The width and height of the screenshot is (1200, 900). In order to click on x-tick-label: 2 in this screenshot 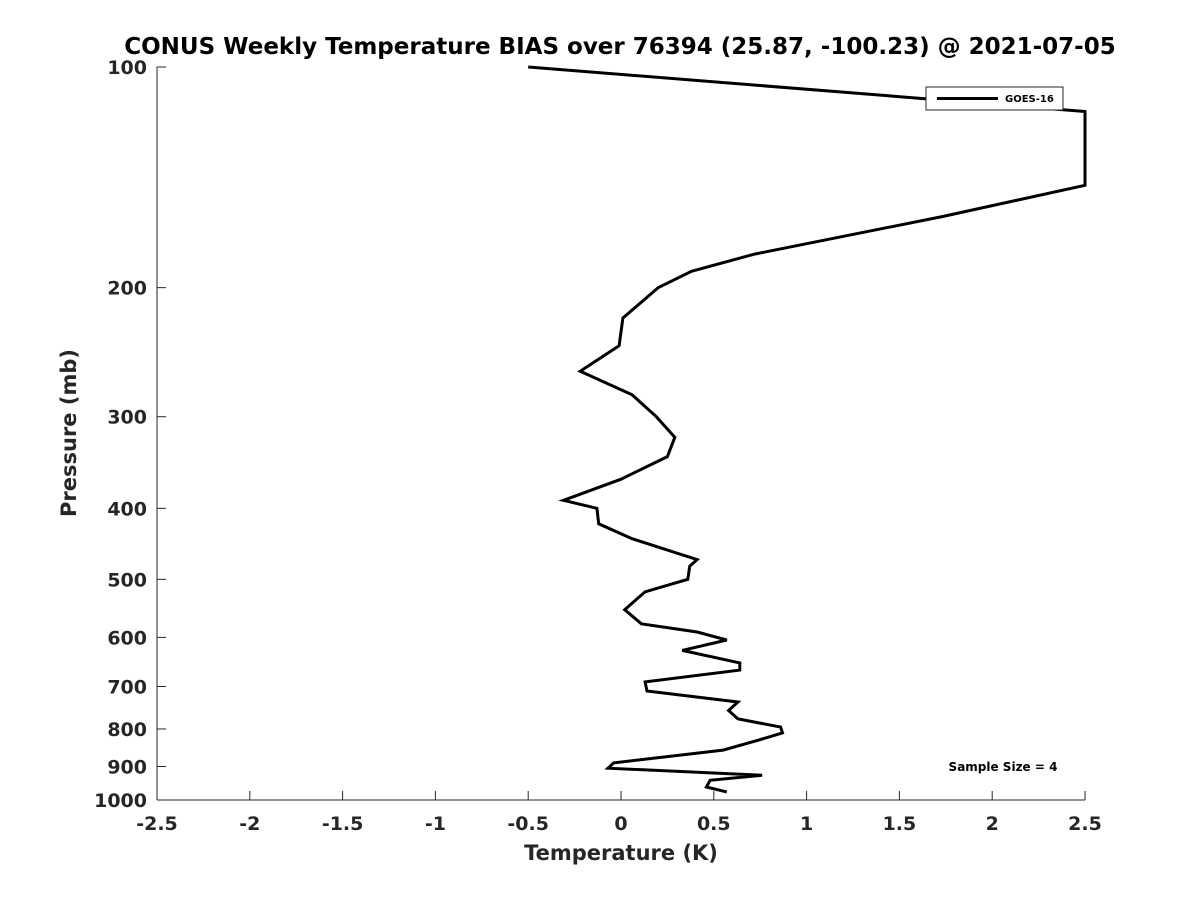, I will do `click(992, 824)`.